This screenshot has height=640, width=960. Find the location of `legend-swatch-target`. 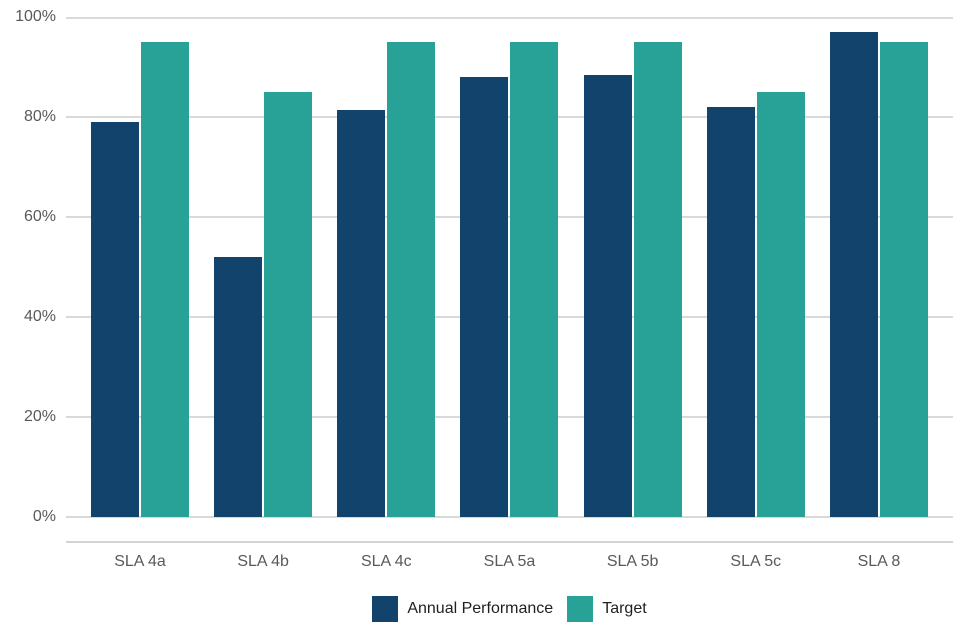

legend-swatch-target is located at coordinates (580, 609).